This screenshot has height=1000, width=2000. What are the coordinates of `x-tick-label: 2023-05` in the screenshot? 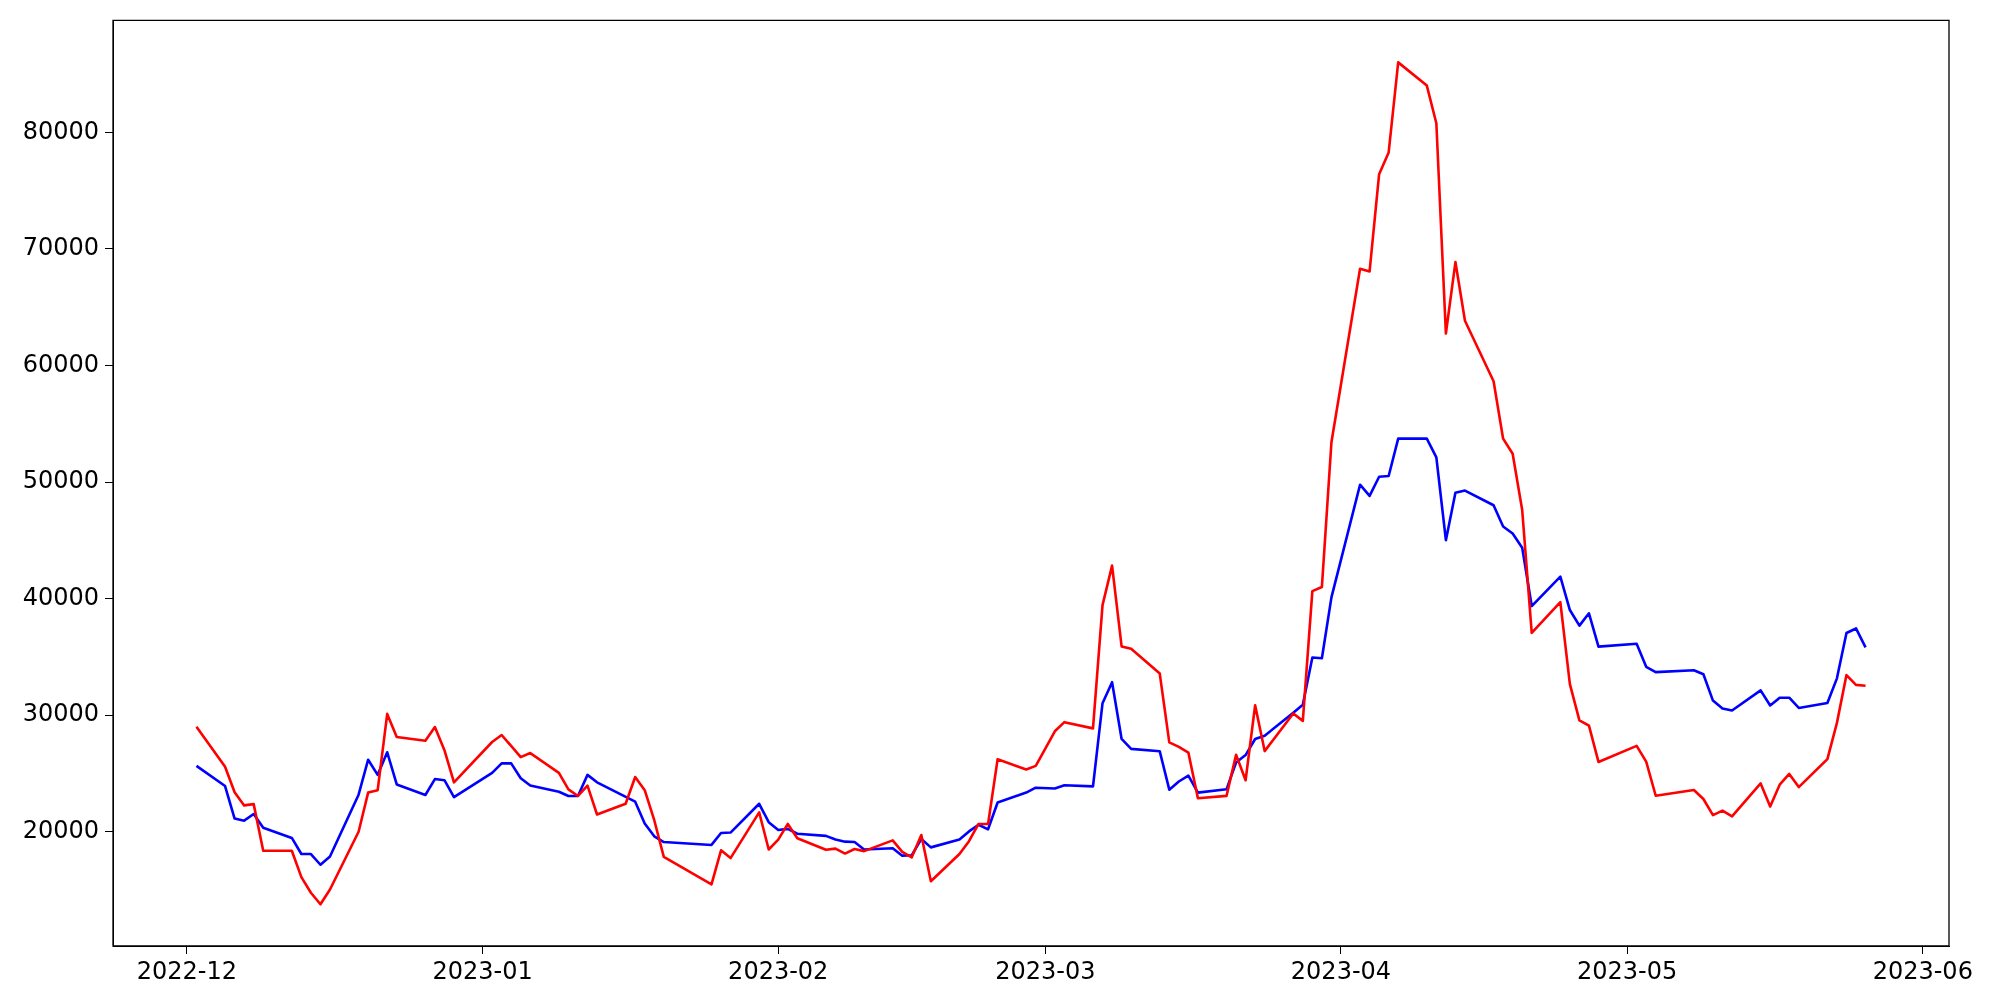 It's located at (1627, 970).